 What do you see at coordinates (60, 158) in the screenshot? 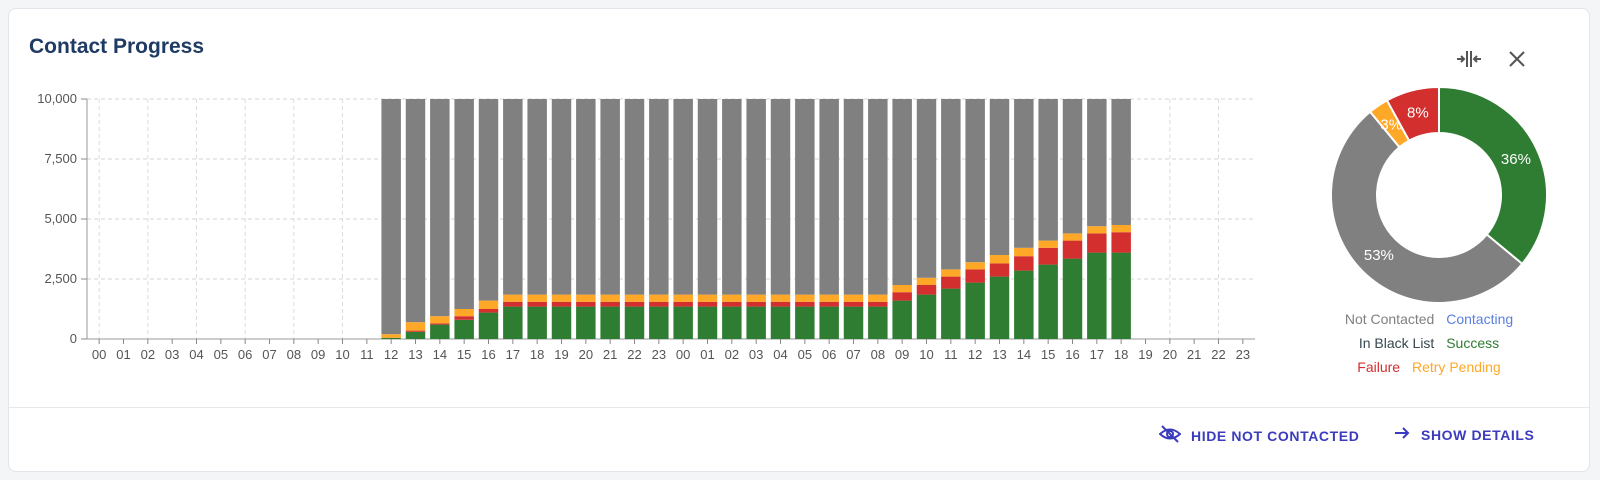
I see `y-tick-label: 7,500` at bounding box center [60, 158].